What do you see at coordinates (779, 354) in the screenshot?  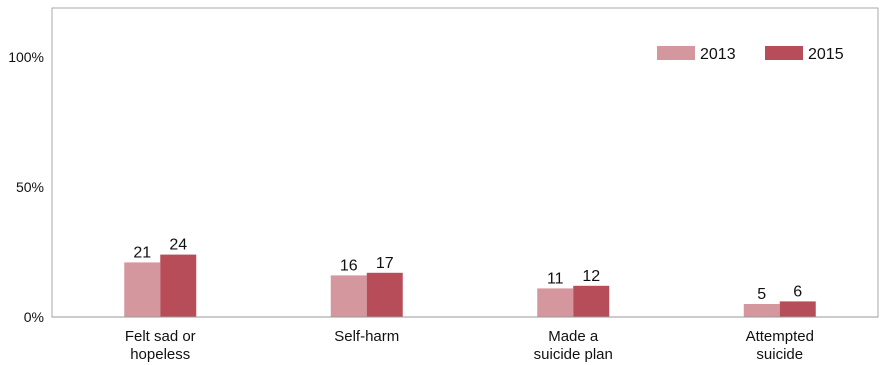 I see `x-tick-label: suicide` at bounding box center [779, 354].